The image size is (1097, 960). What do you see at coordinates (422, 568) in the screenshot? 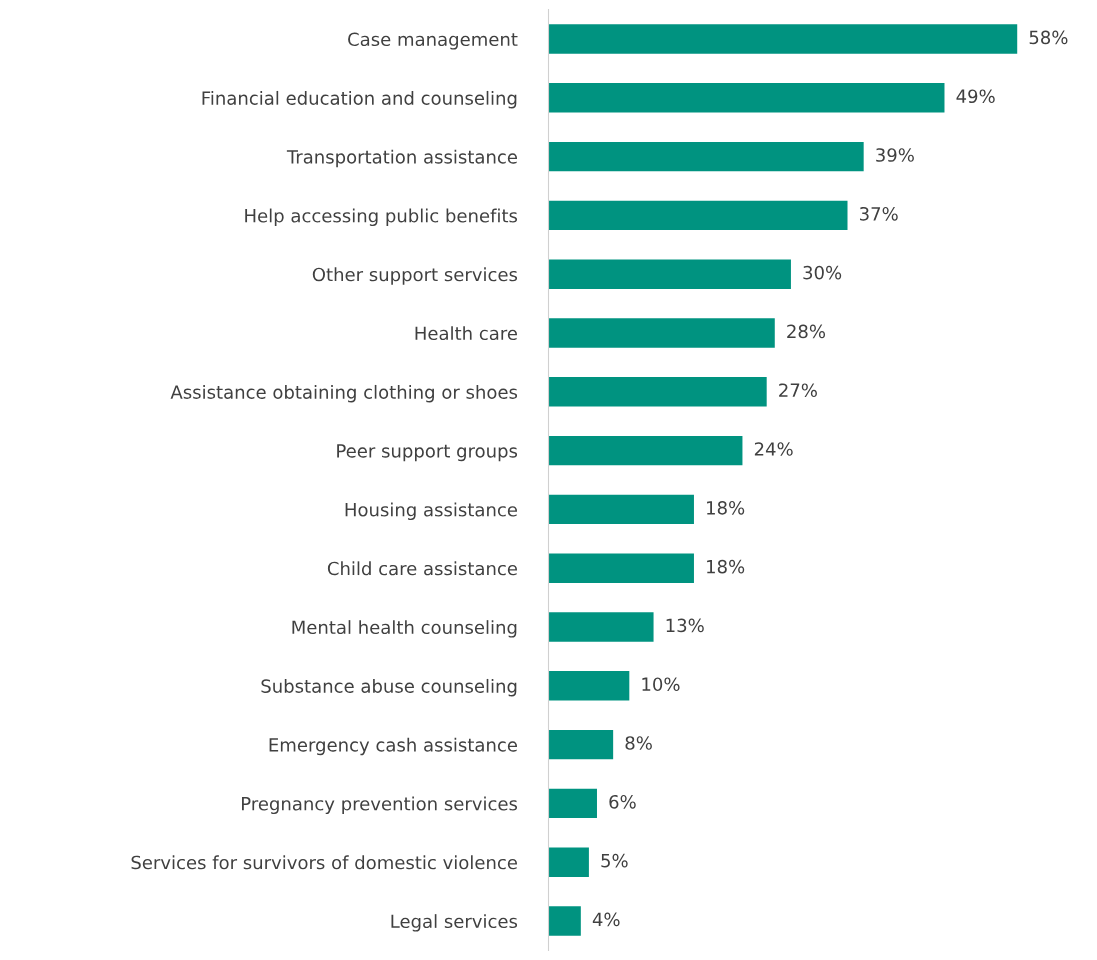
I see `y-tick-label: Child care assistance` at bounding box center [422, 568].